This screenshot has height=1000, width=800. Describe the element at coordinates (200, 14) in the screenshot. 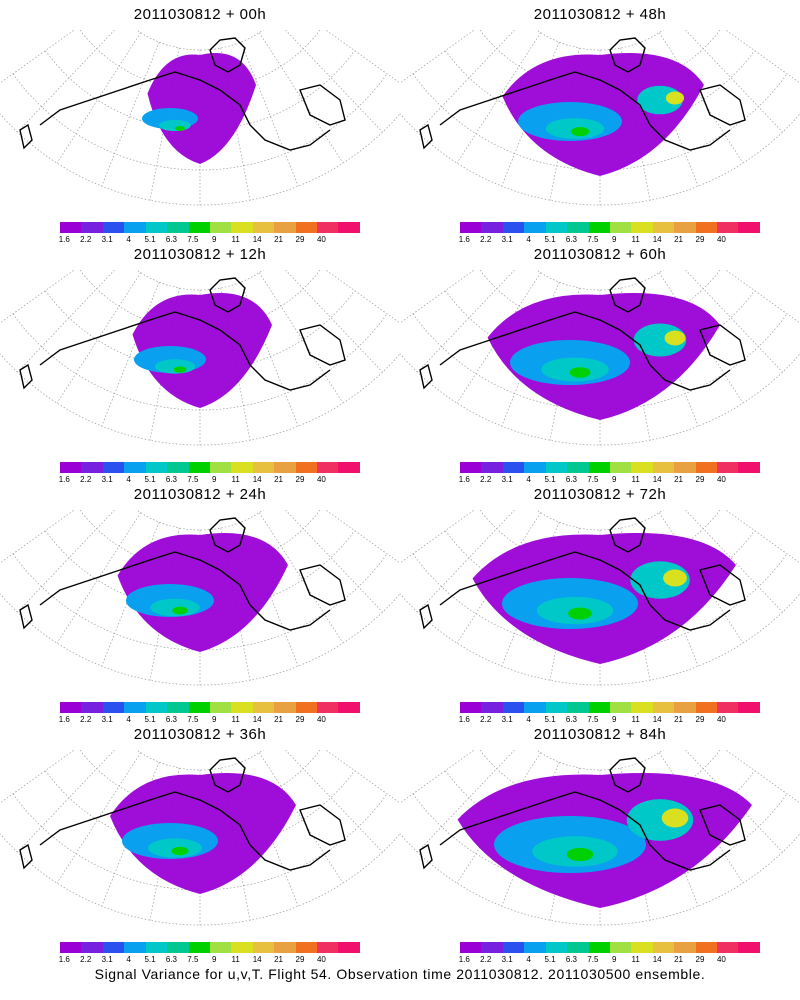

I see `panel-title: 2011030812 + 00h` at that location.